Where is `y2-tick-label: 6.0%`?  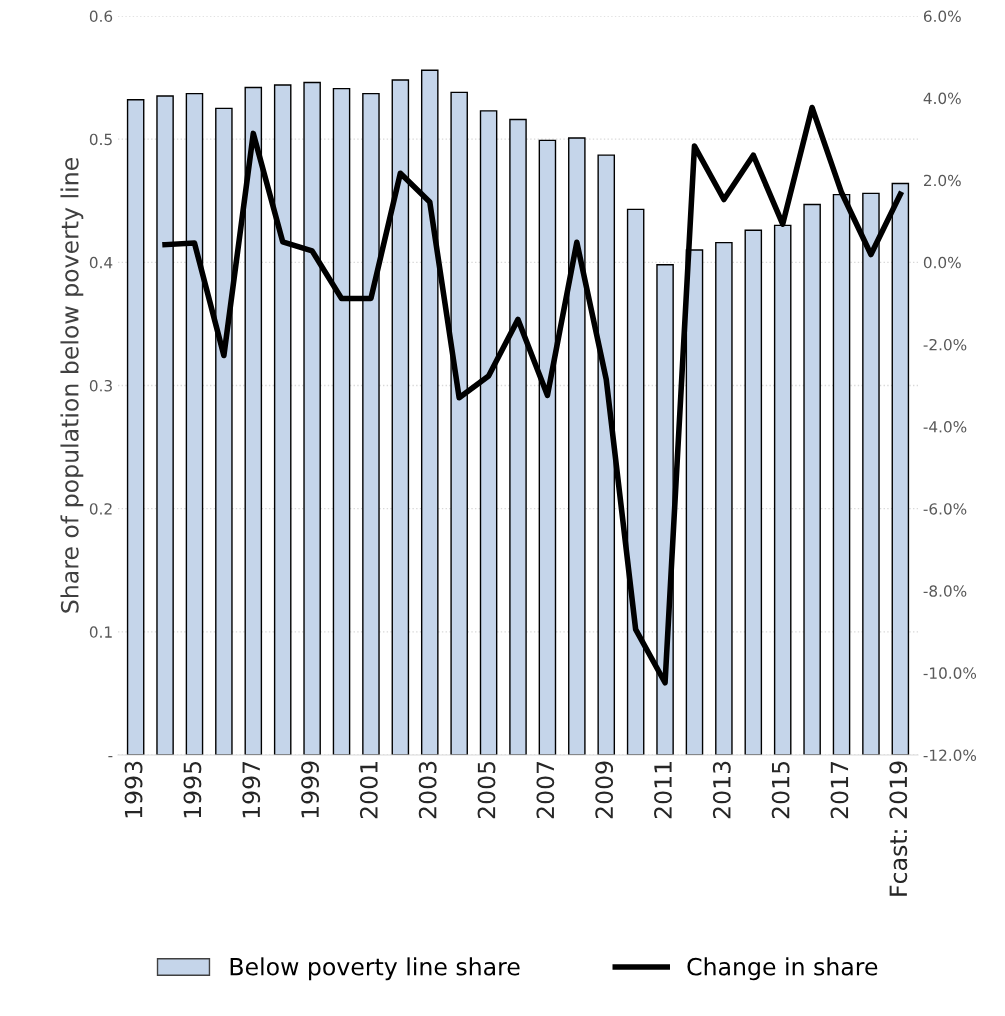 y2-tick-label: 6.0% is located at coordinates (942, 16).